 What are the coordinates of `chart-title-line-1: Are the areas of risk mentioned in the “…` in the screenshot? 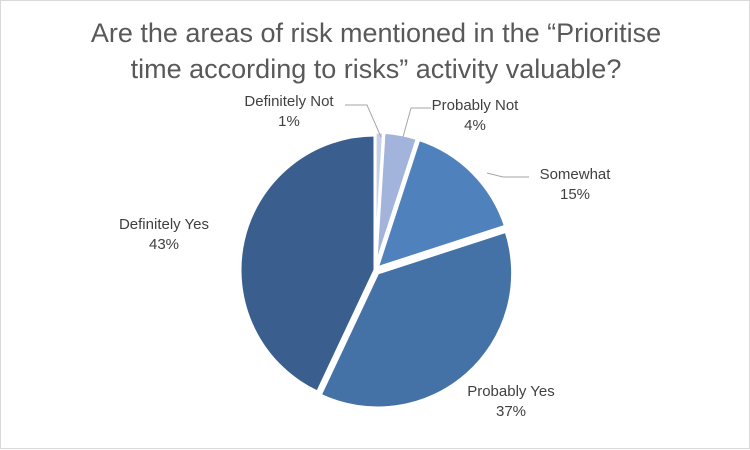 It's located at (376, 33).